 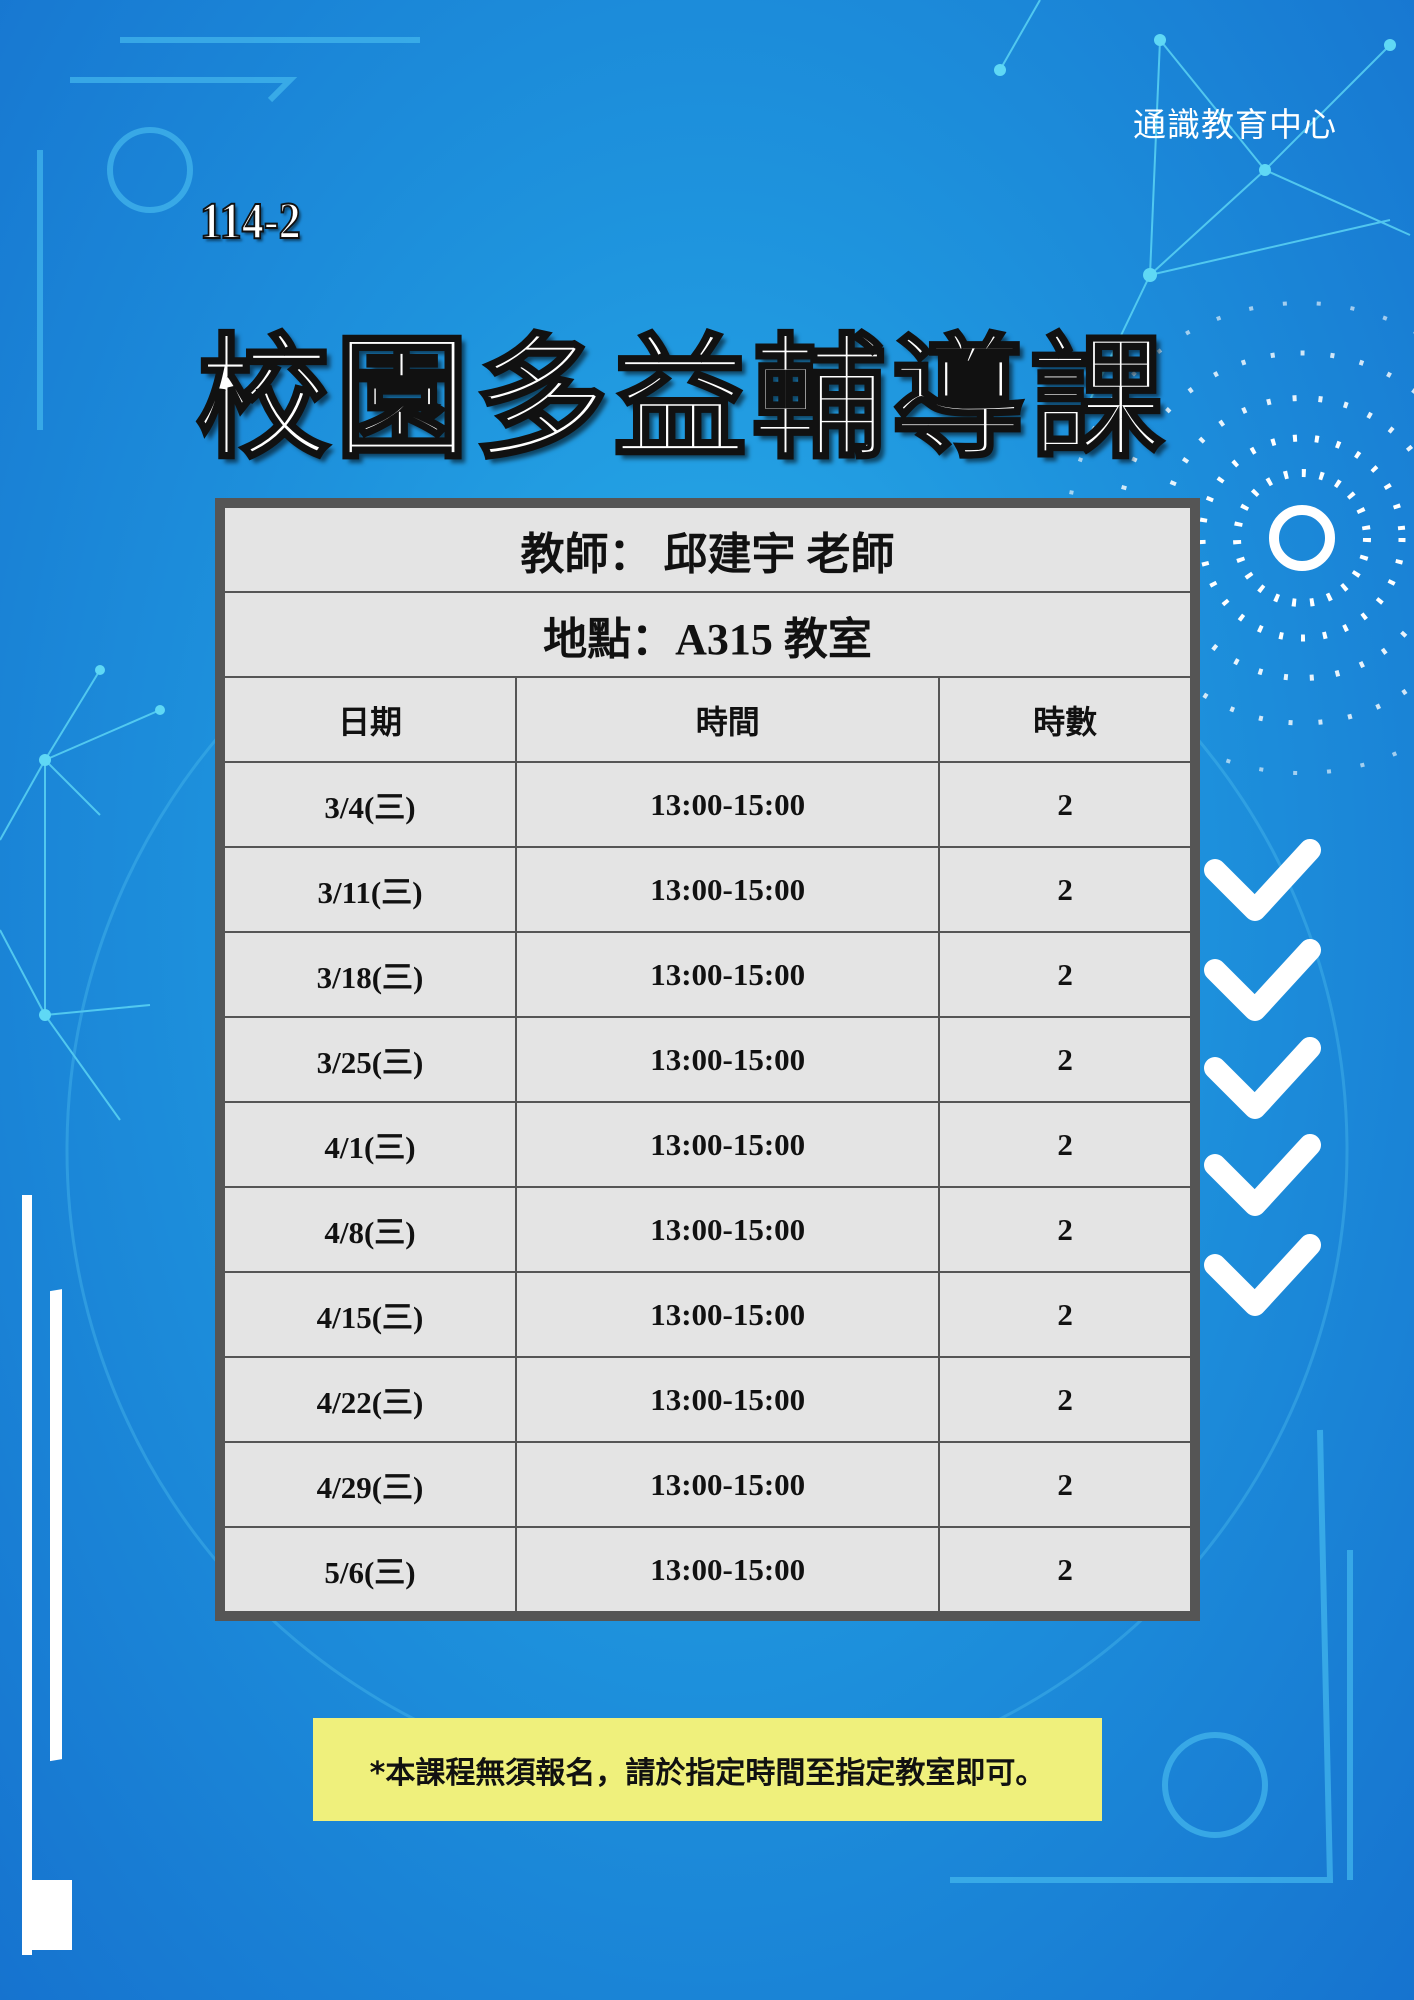 What do you see at coordinates (1239, 538) in the screenshot?
I see `dot-circle-icon` at bounding box center [1239, 538].